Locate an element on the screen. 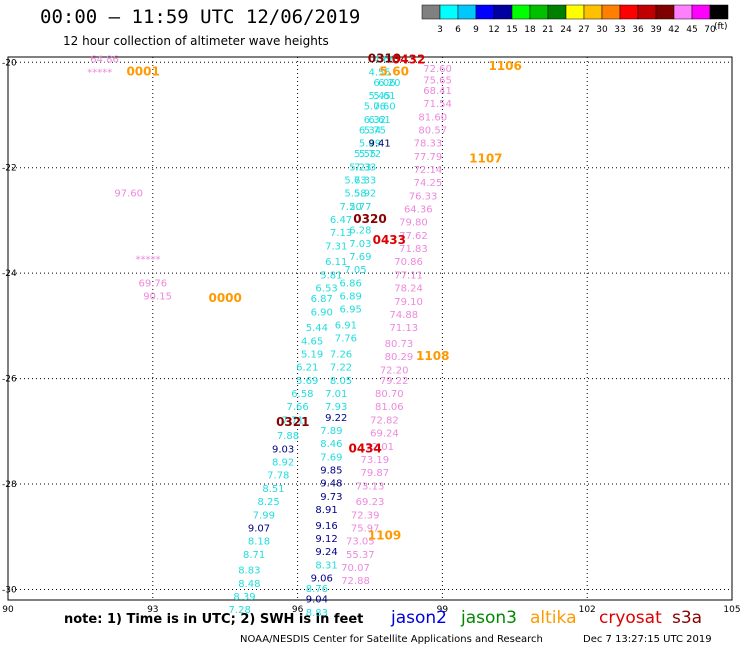 This screenshot has width=740, height=650. wave-height-point: 6.61 is located at coordinates (380, 120).